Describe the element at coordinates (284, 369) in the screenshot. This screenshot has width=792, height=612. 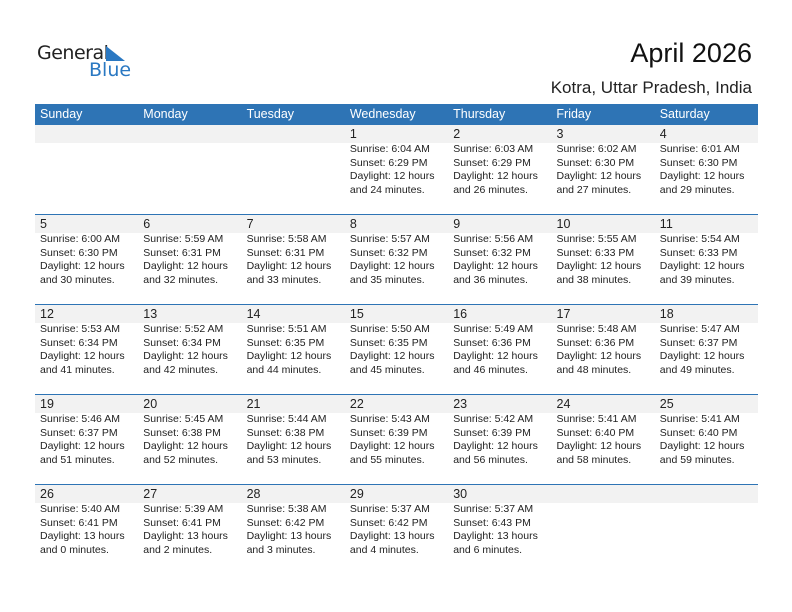
I see `daylight2-text: and 44 minutes.` at that location.